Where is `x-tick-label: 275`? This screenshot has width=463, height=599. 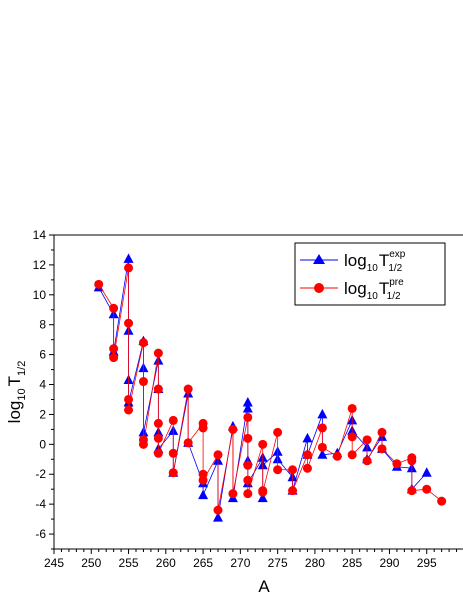
x-tick-label: 275 is located at coordinates (278, 563).